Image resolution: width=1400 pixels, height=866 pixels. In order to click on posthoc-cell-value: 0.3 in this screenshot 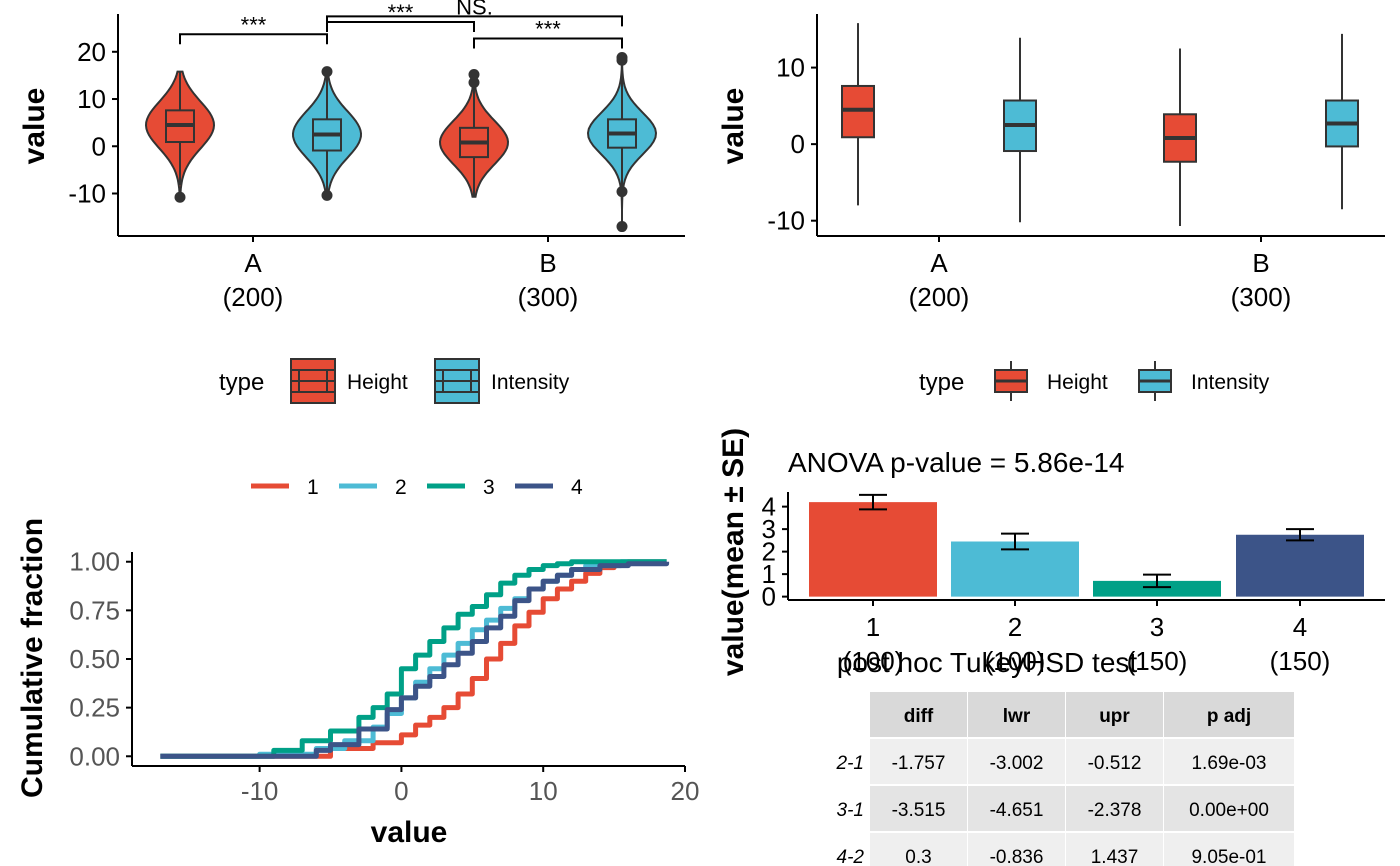, I will do `click(918, 856)`.